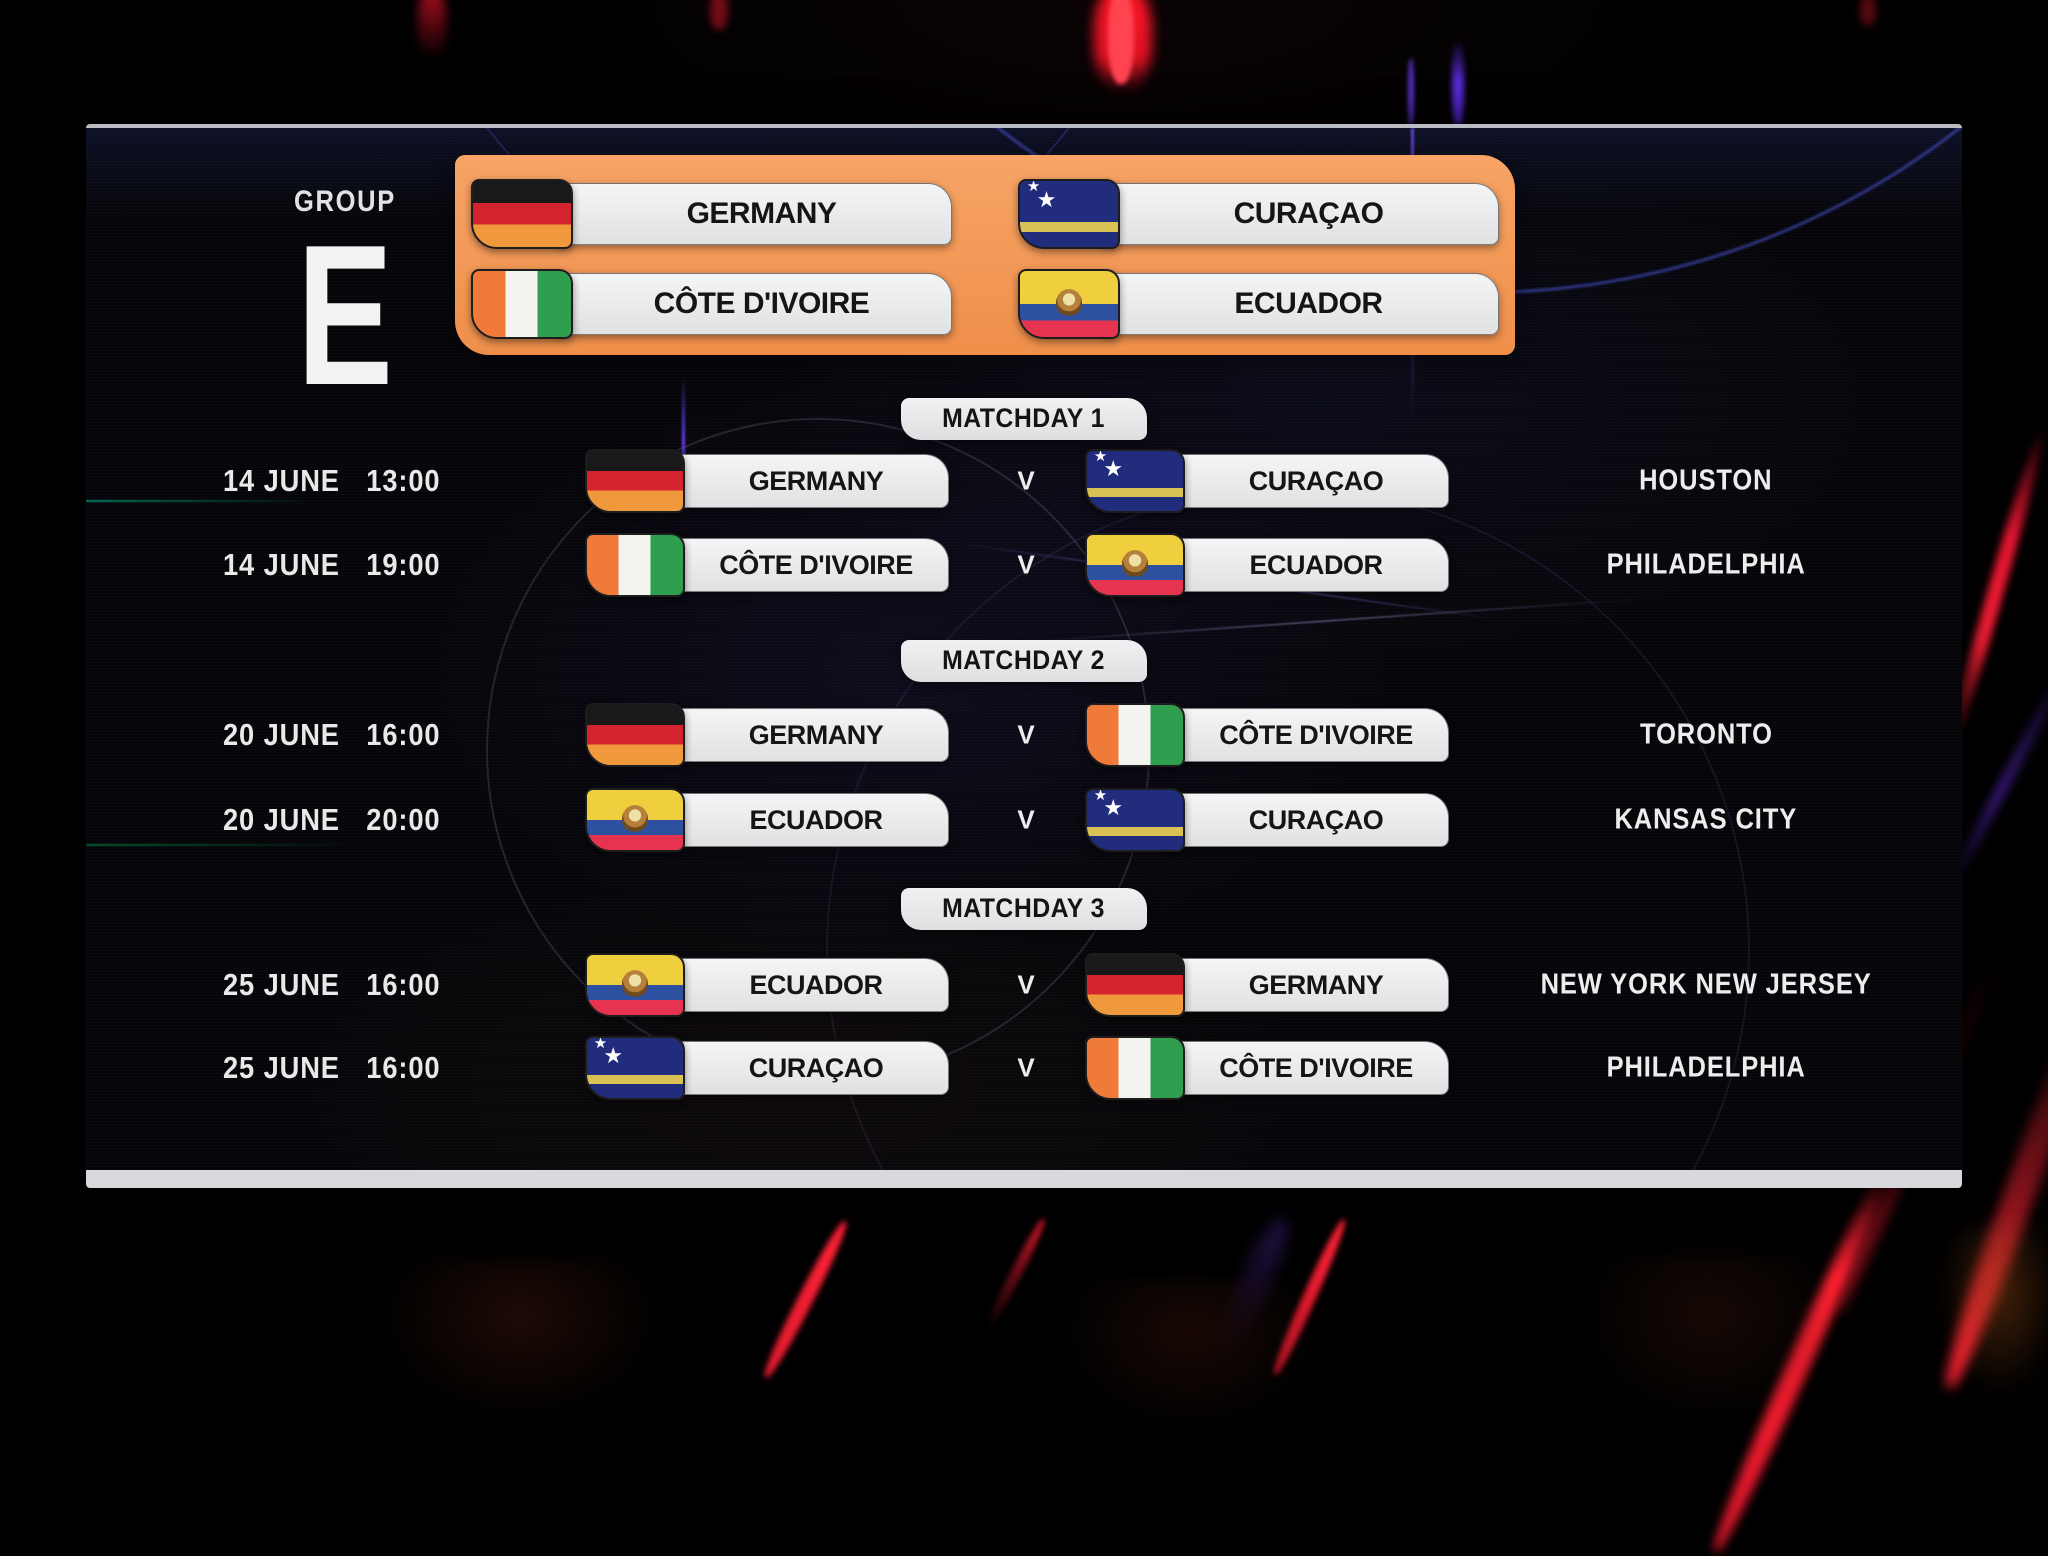 Image resolution: width=2048 pixels, height=1556 pixels. What do you see at coordinates (346, 735) in the screenshot?
I see `match-datetime: 20 JUNE 16:00` at bounding box center [346, 735].